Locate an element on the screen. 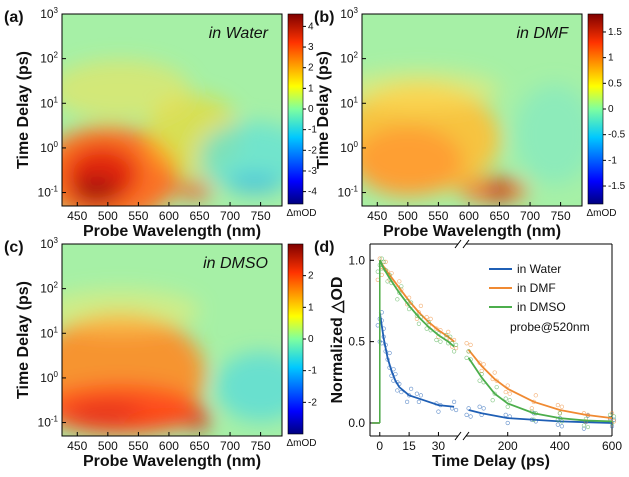 The height and width of the screenshot is (477, 629). y-tick-label: 1.0 is located at coordinates (356, 260).